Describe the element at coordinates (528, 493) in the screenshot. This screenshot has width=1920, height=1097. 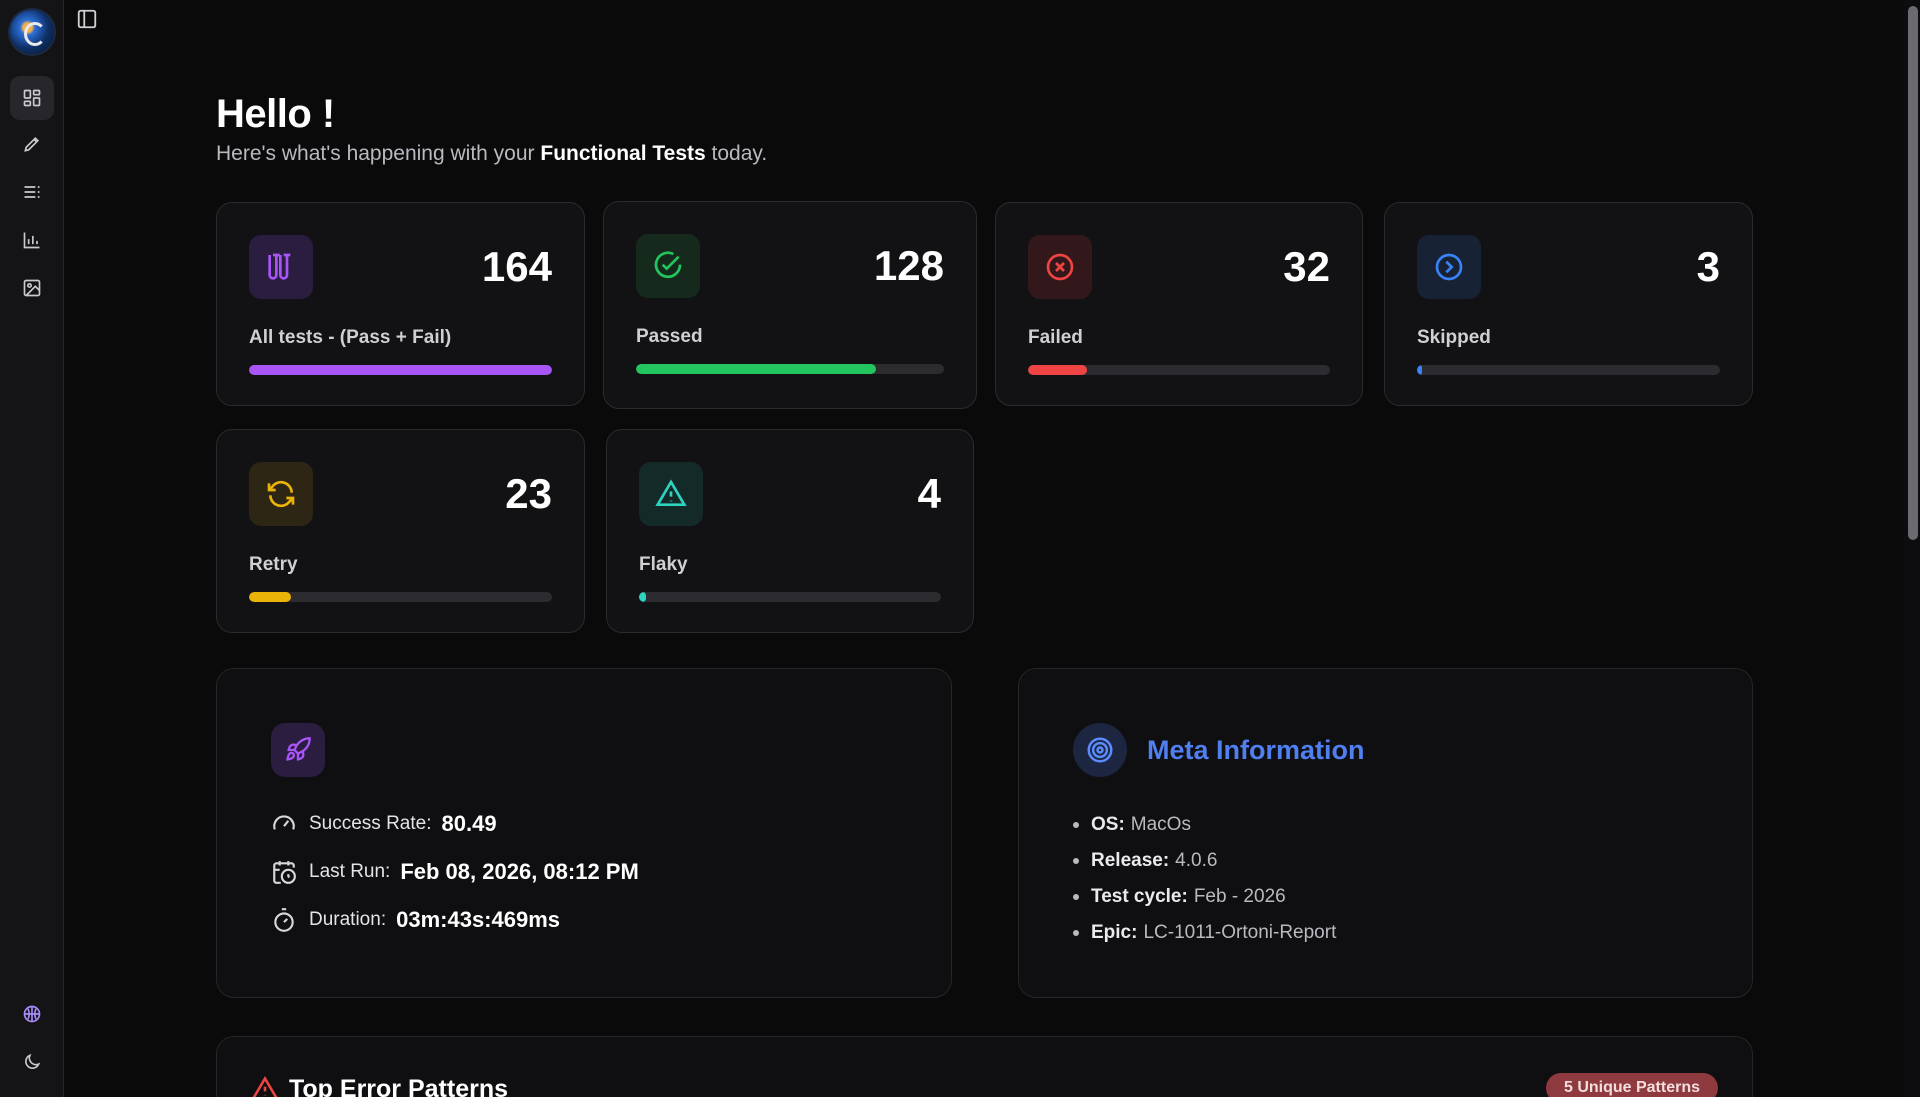
I see `stat-value: 23` at that location.